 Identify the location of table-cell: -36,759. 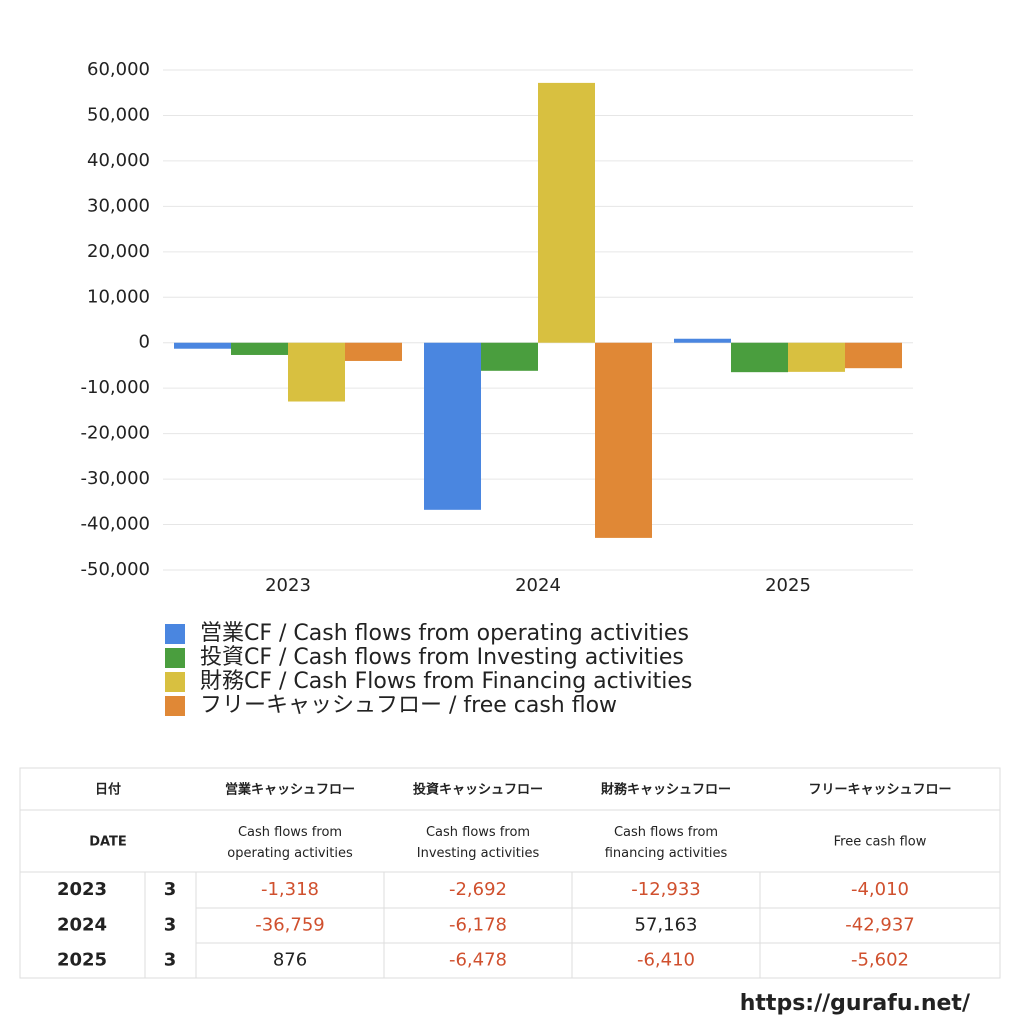
(289, 925).